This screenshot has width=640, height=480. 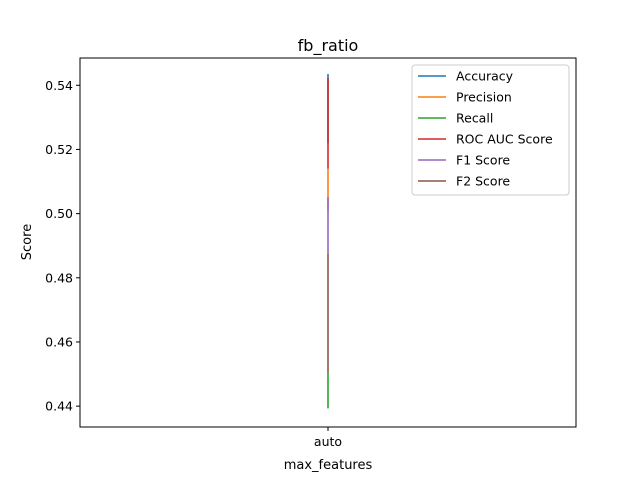 I want to click on legend-label-recall: Recall, so click(x=474, y=118).